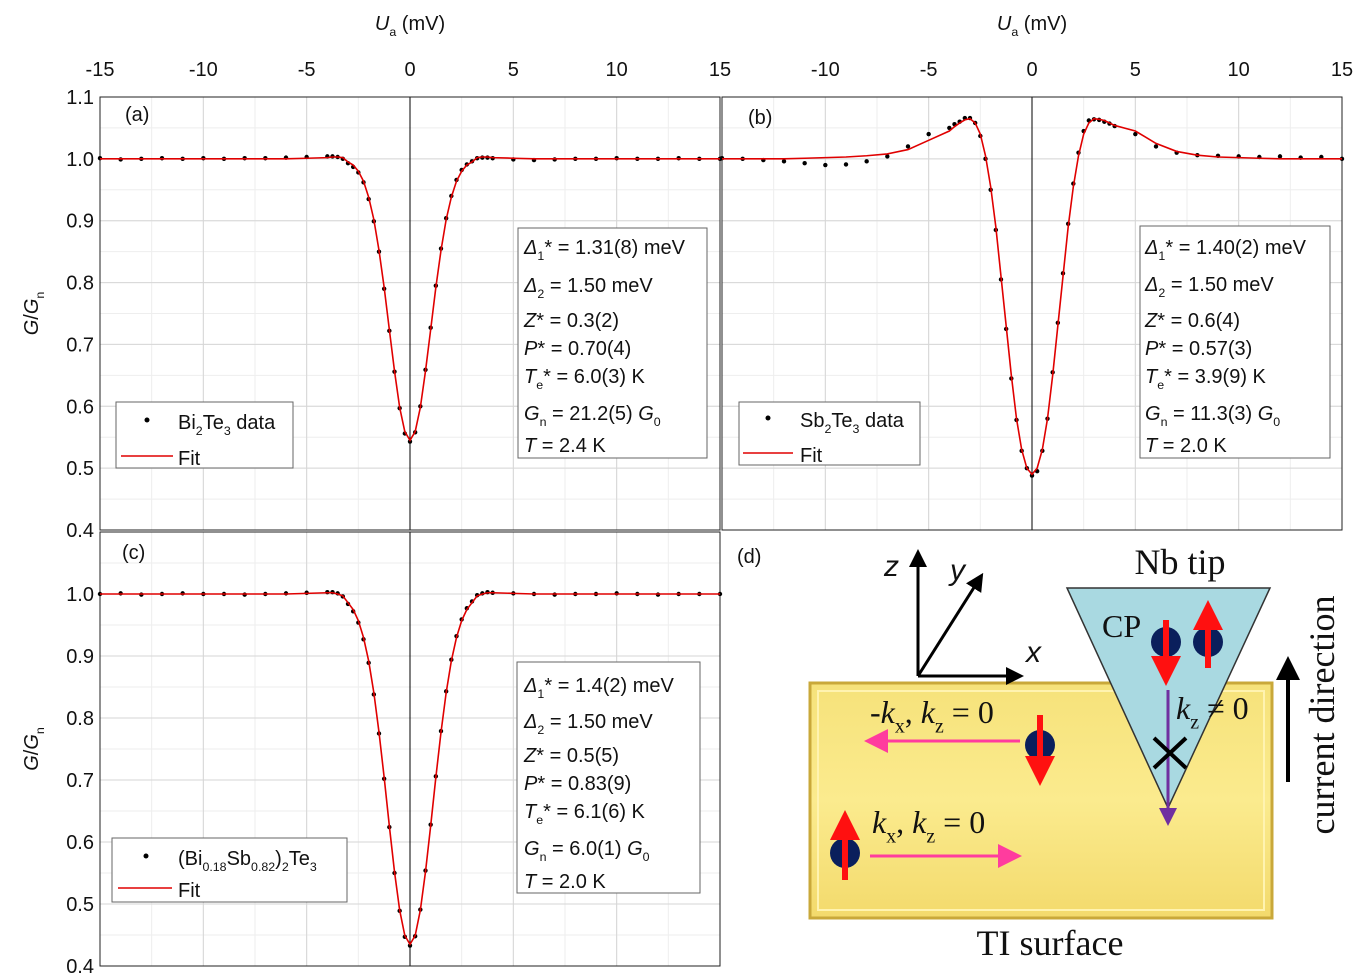 The width and height of the screenshot is (1368, 976). Describe the element at coordinates (585, 379) in the screenshot. I see `fit-parameter: Te* = 6.0(3) K` at that location.